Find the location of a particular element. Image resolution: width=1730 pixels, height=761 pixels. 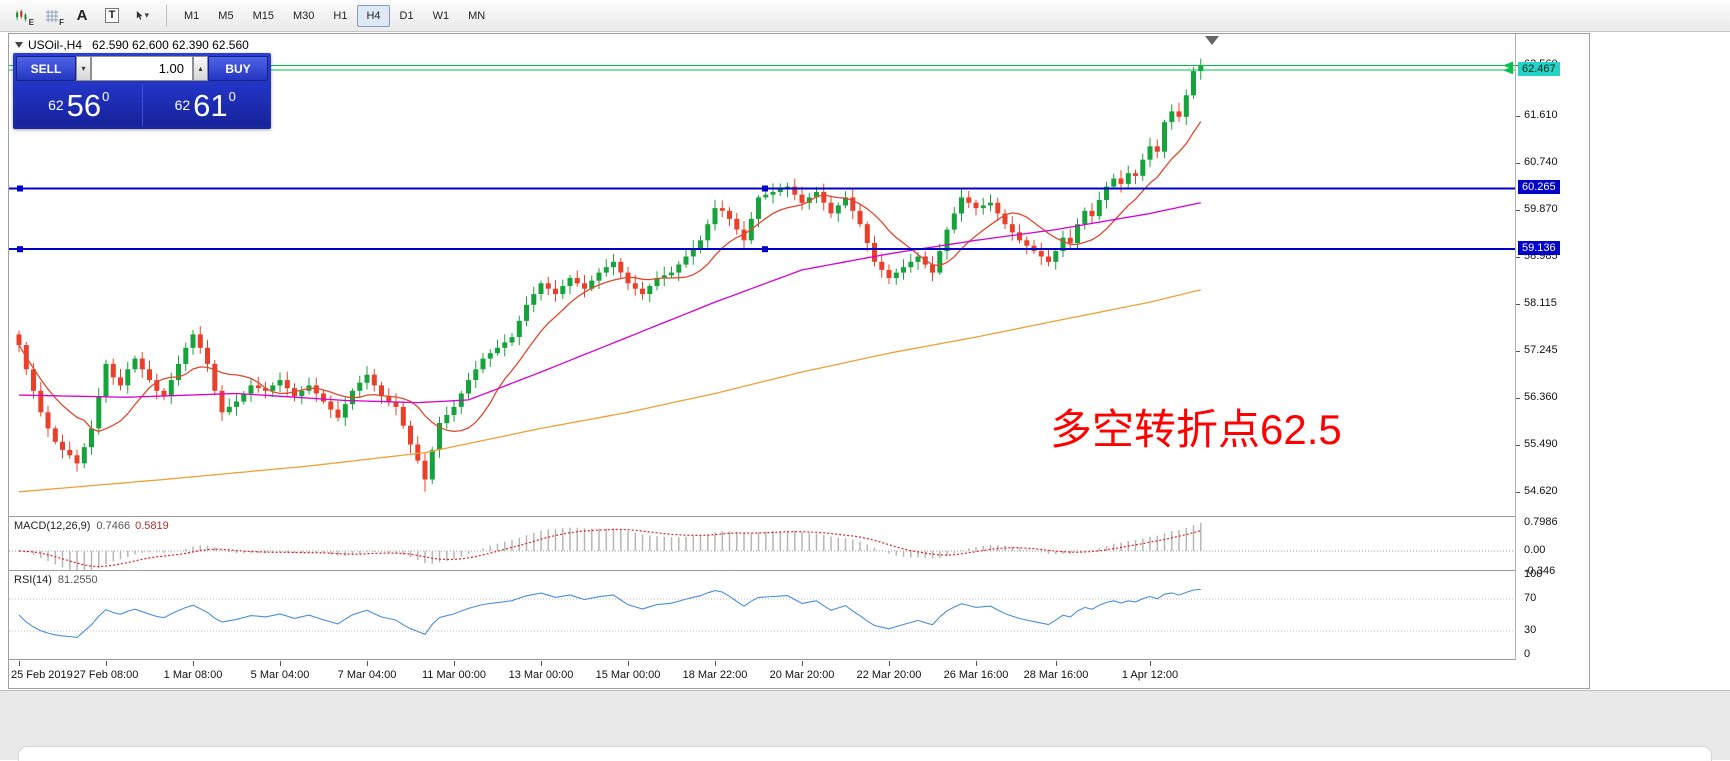

buy-price-sup: 0 is located at coordinates (232, 96).